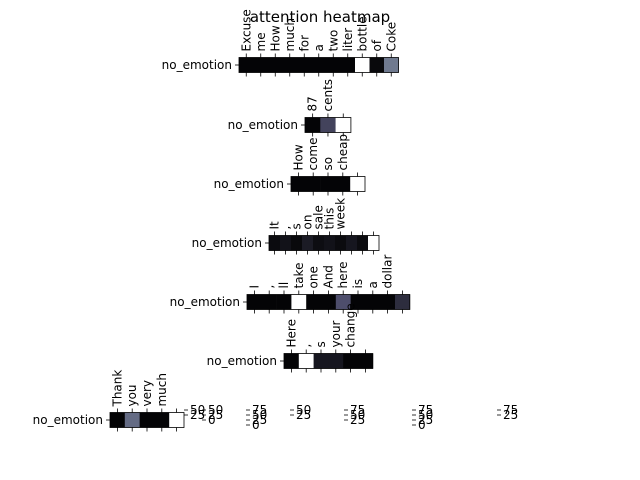 This screenshot has height=480, width=640. I want to click on token-label: you, so click(132, 395).